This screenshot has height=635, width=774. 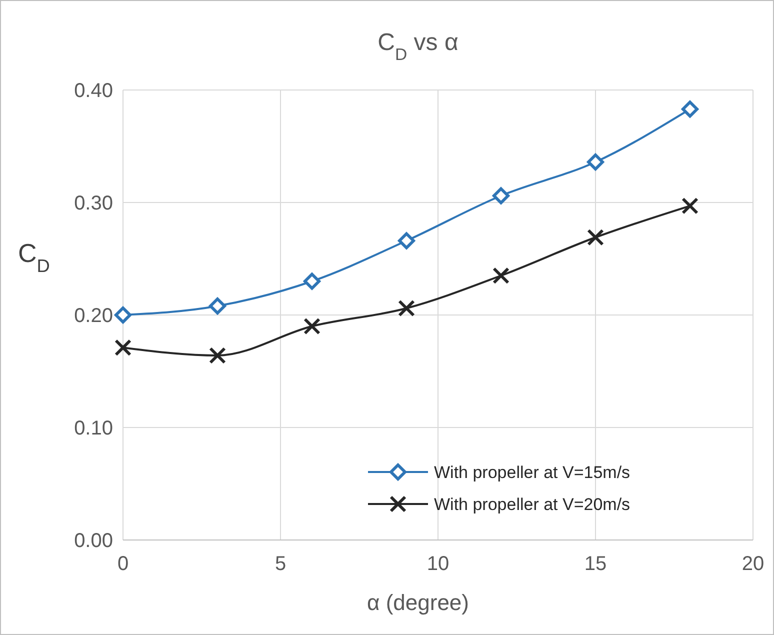 What do you see at coordinates (532, 472) in the screenshot?
I see `legend-label: With propeller at V=15m/s` at bounding box center [532, 472].